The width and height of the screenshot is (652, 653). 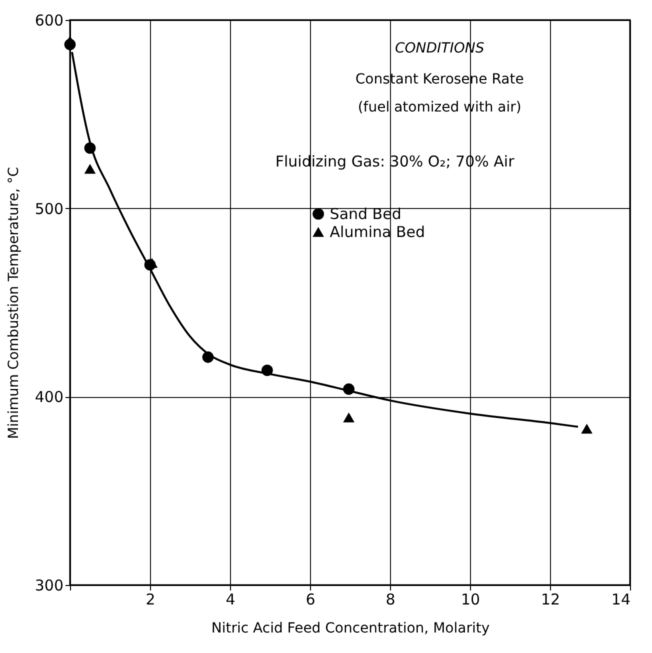 What do you see at coordinates (550, 599) in the screenshot?
I see `x-tick-label: 12` at bounding box center [550, 599].